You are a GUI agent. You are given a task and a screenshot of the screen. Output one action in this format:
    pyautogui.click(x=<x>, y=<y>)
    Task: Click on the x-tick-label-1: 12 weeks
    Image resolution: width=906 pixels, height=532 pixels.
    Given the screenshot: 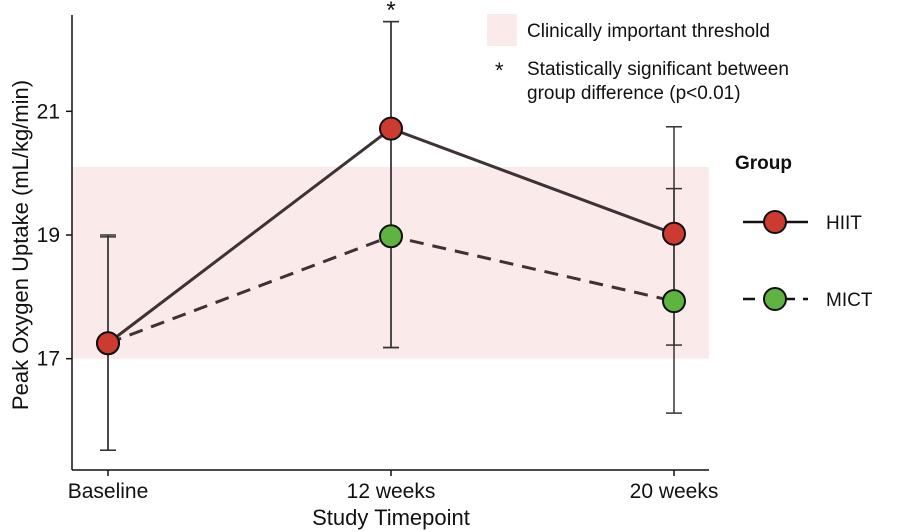 What is the action you would take?
    pyautogui.click(x=391, y=491)
    